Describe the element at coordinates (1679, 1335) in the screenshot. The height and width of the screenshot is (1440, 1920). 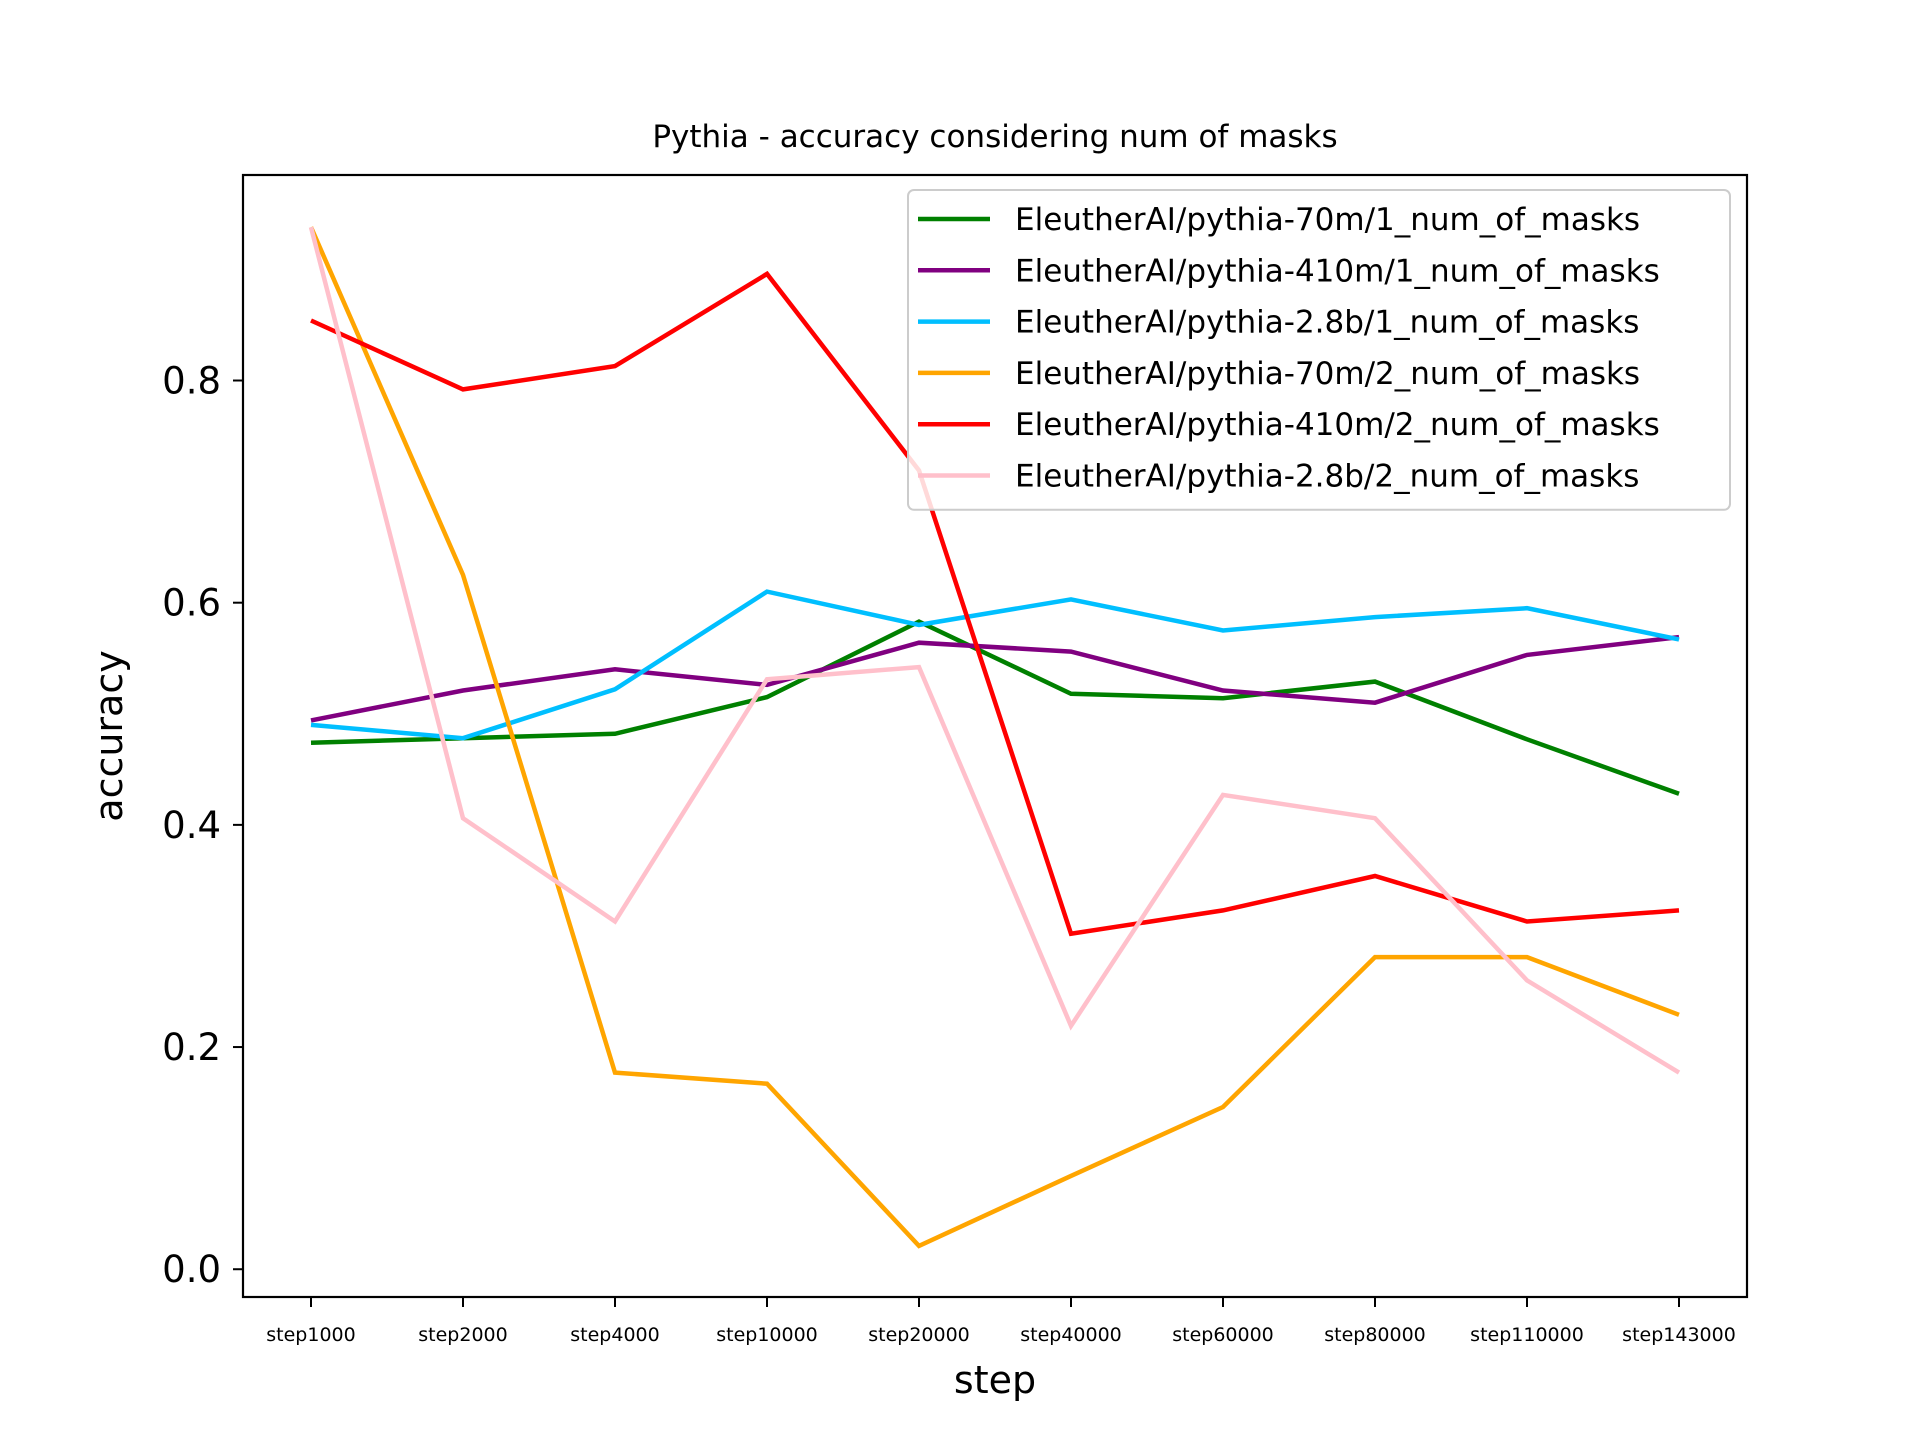
I see `x-tick-label: step143000` at that location.